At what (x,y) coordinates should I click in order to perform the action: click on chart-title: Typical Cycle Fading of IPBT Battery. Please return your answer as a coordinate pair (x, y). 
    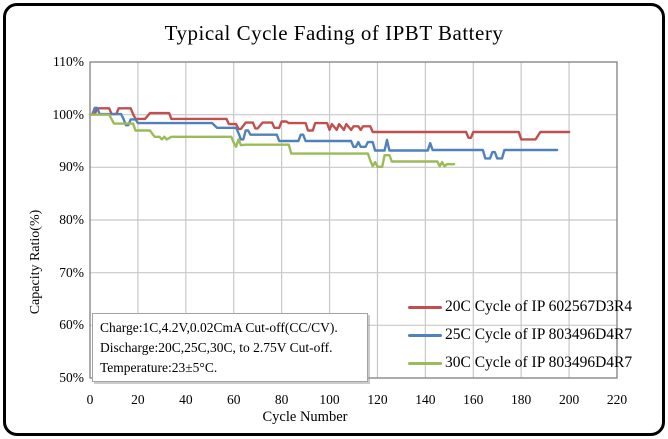
    Looking at the image, I should click on (334, 33).